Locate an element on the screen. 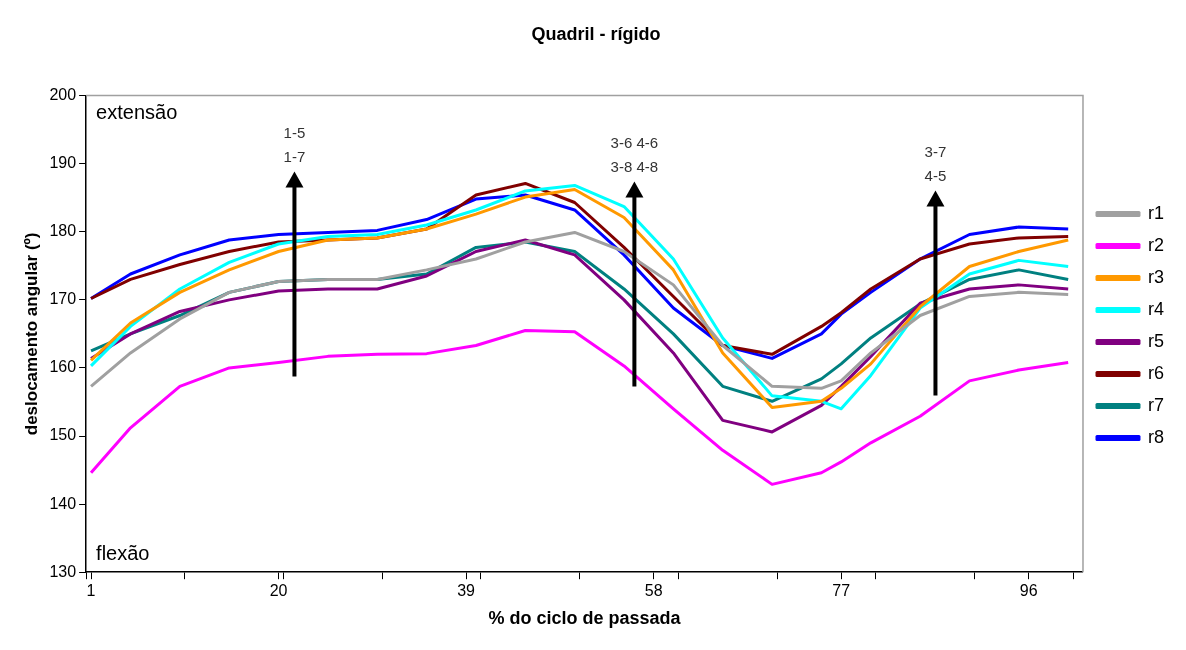 The height and width of the screenshot is (650, 1186). legend-label: r5 is located at coordinates (1156, 340).